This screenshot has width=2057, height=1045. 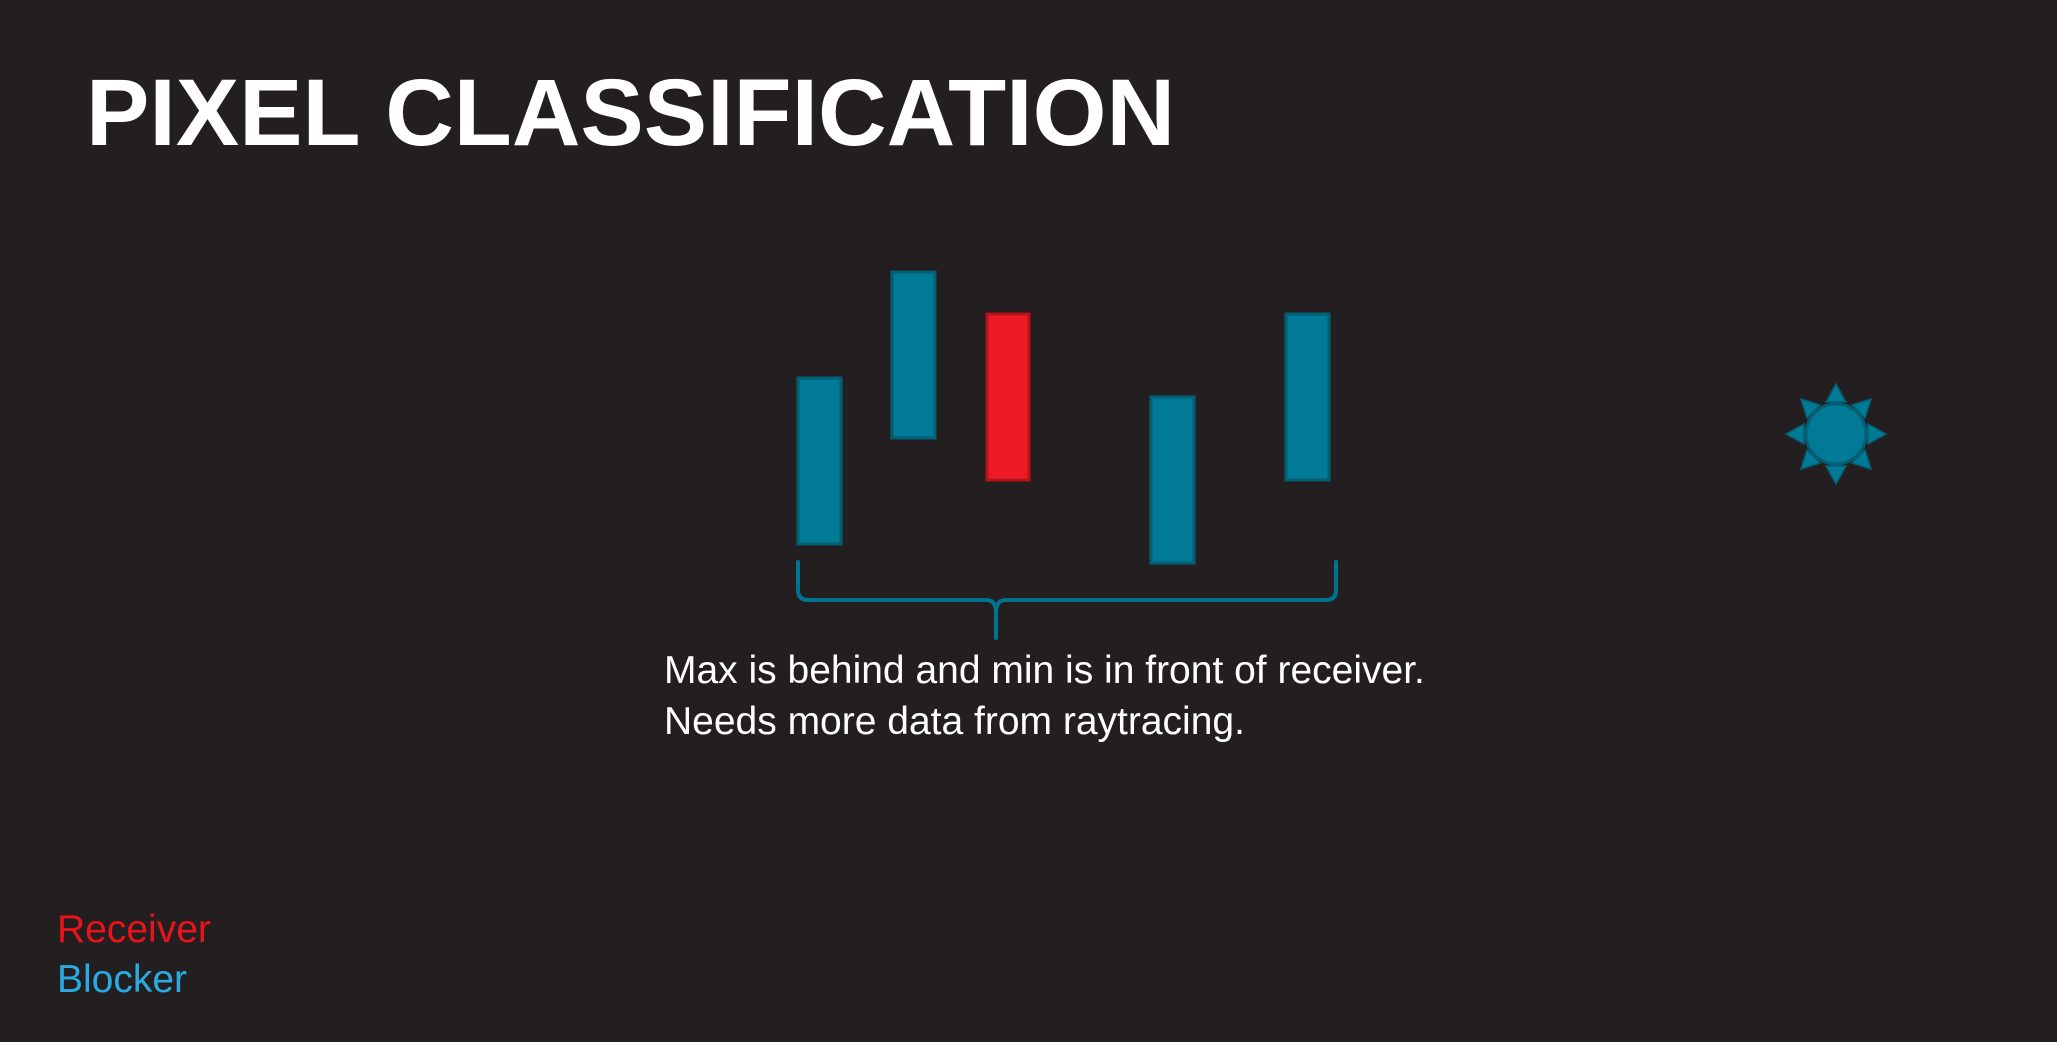 I want to click on sun-icon, so click(x=1836, y=434).